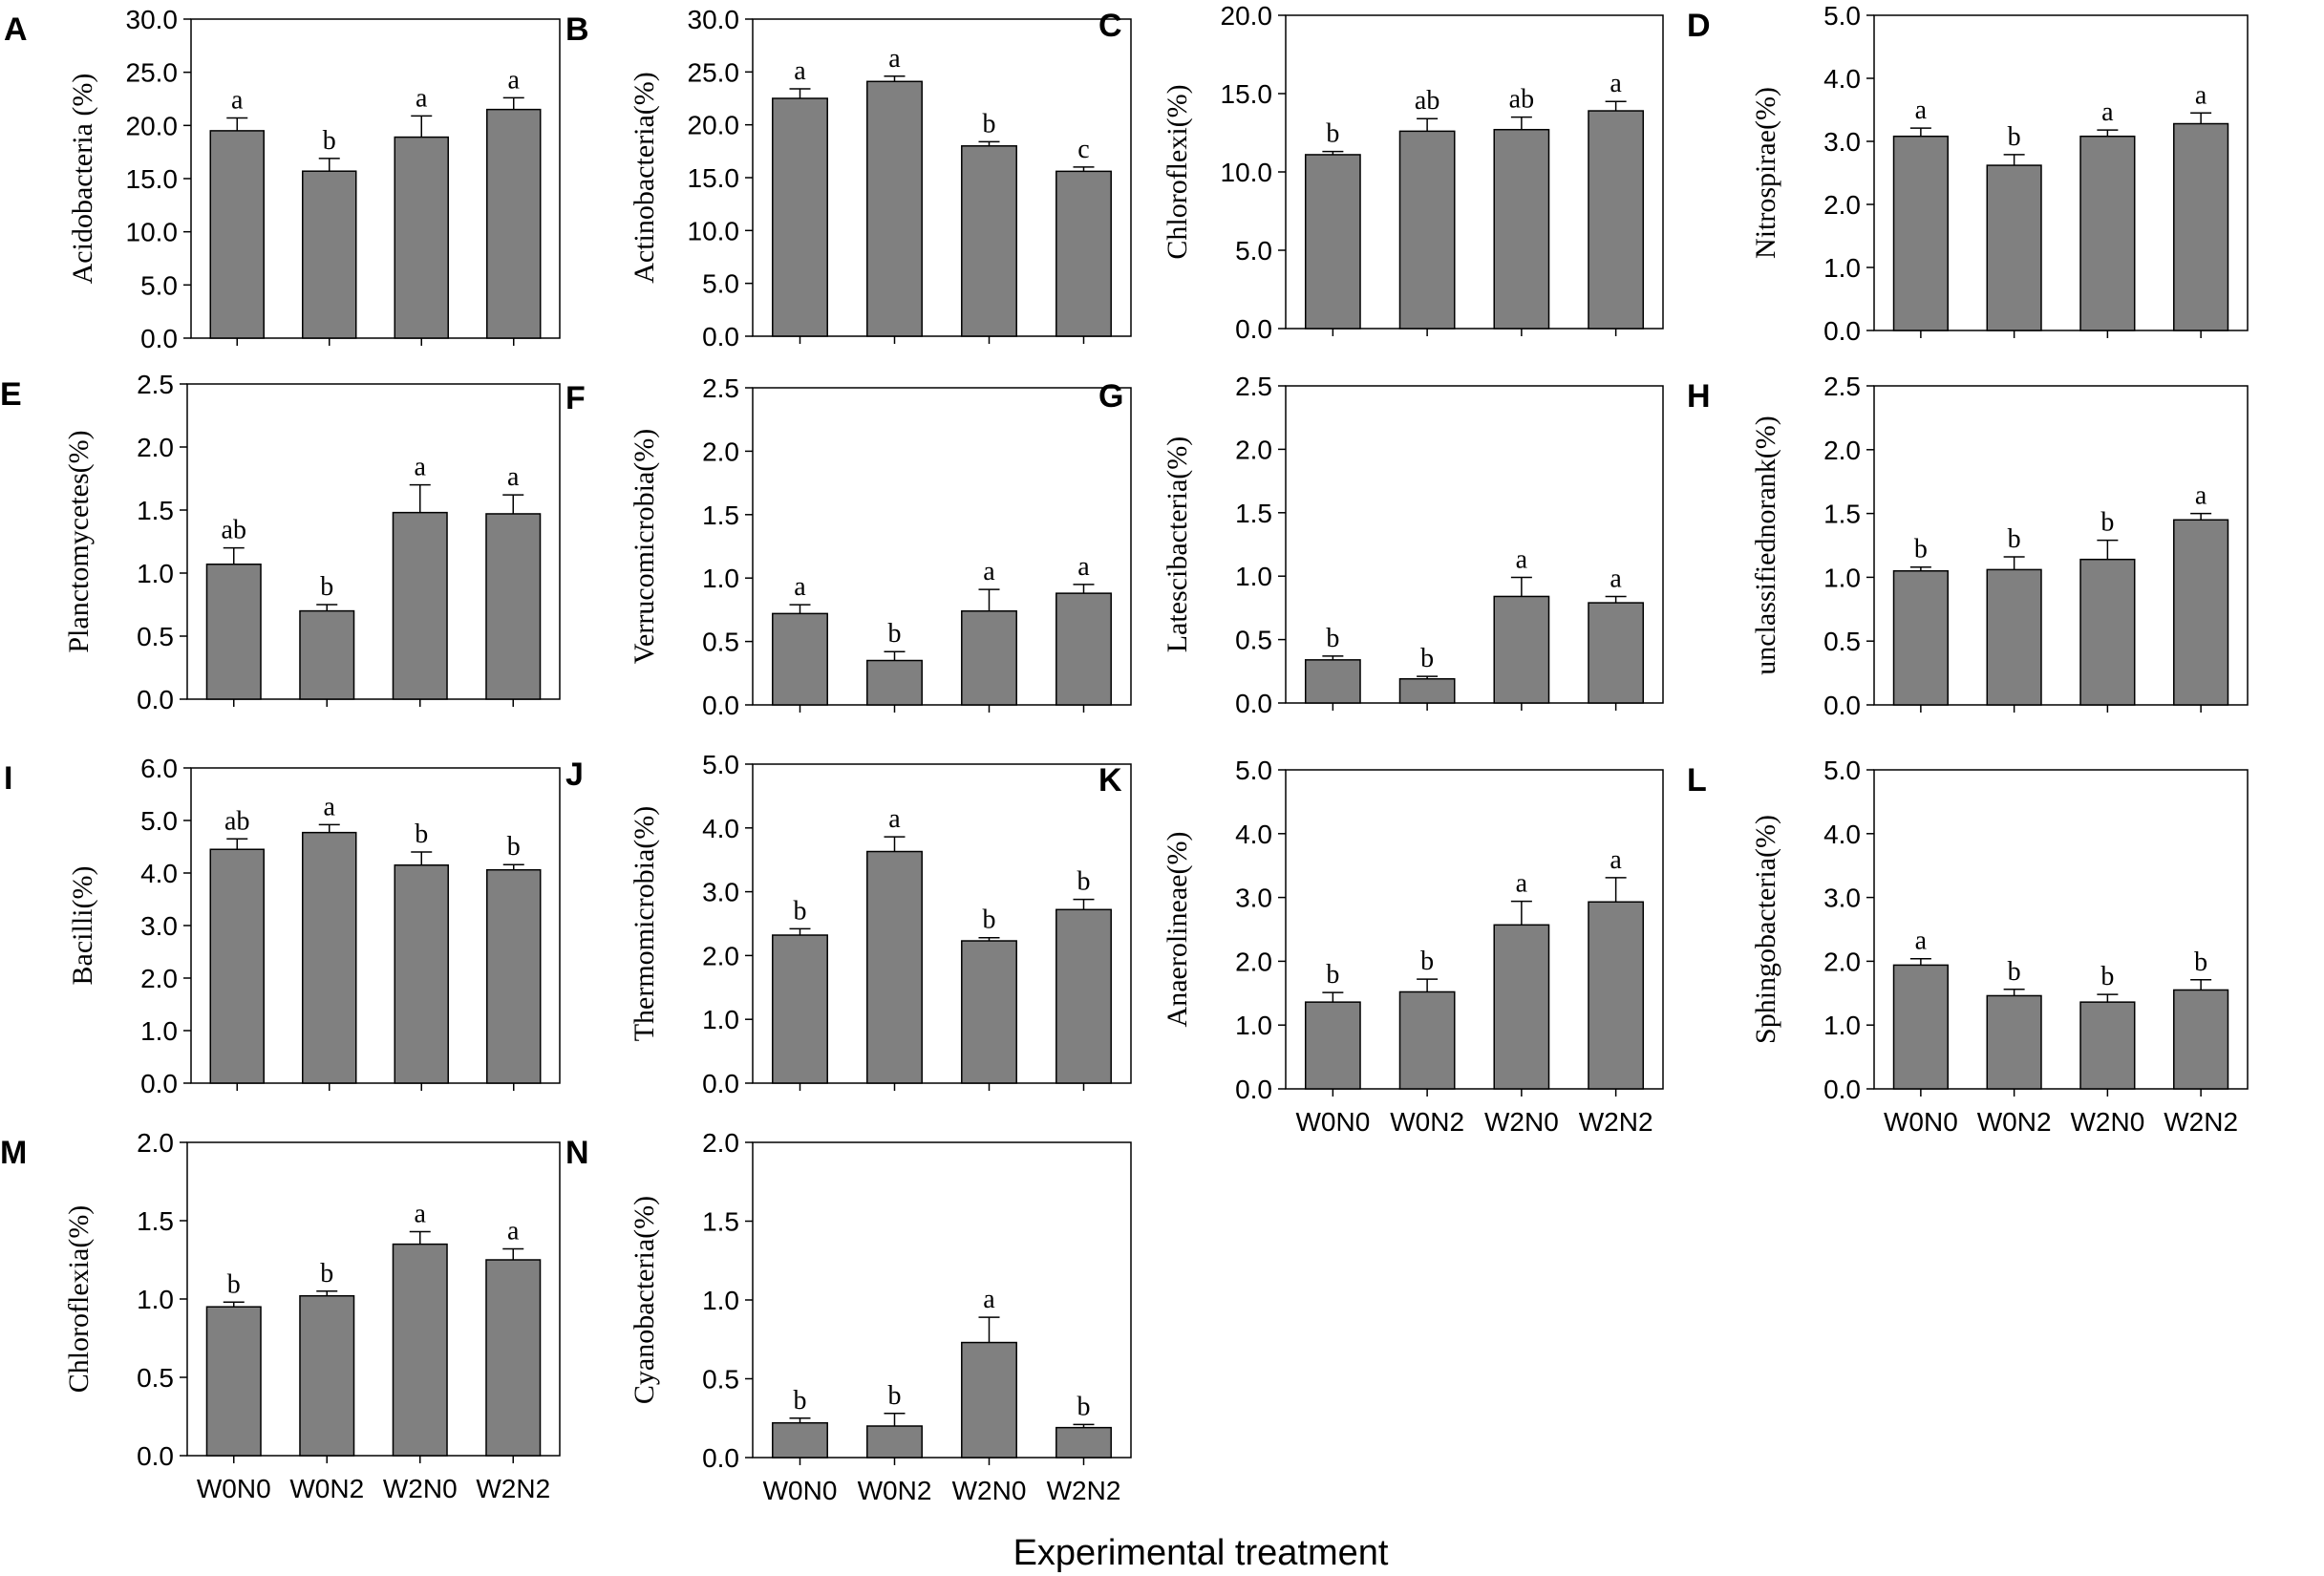 The width and height of the screenshot is (2324, 1576). I want to click on panel-letter: A, so click(16, 29).